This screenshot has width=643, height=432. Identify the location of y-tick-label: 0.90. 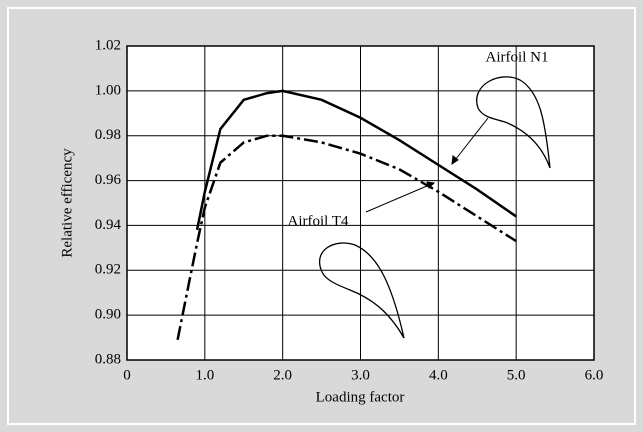
(108, 315).